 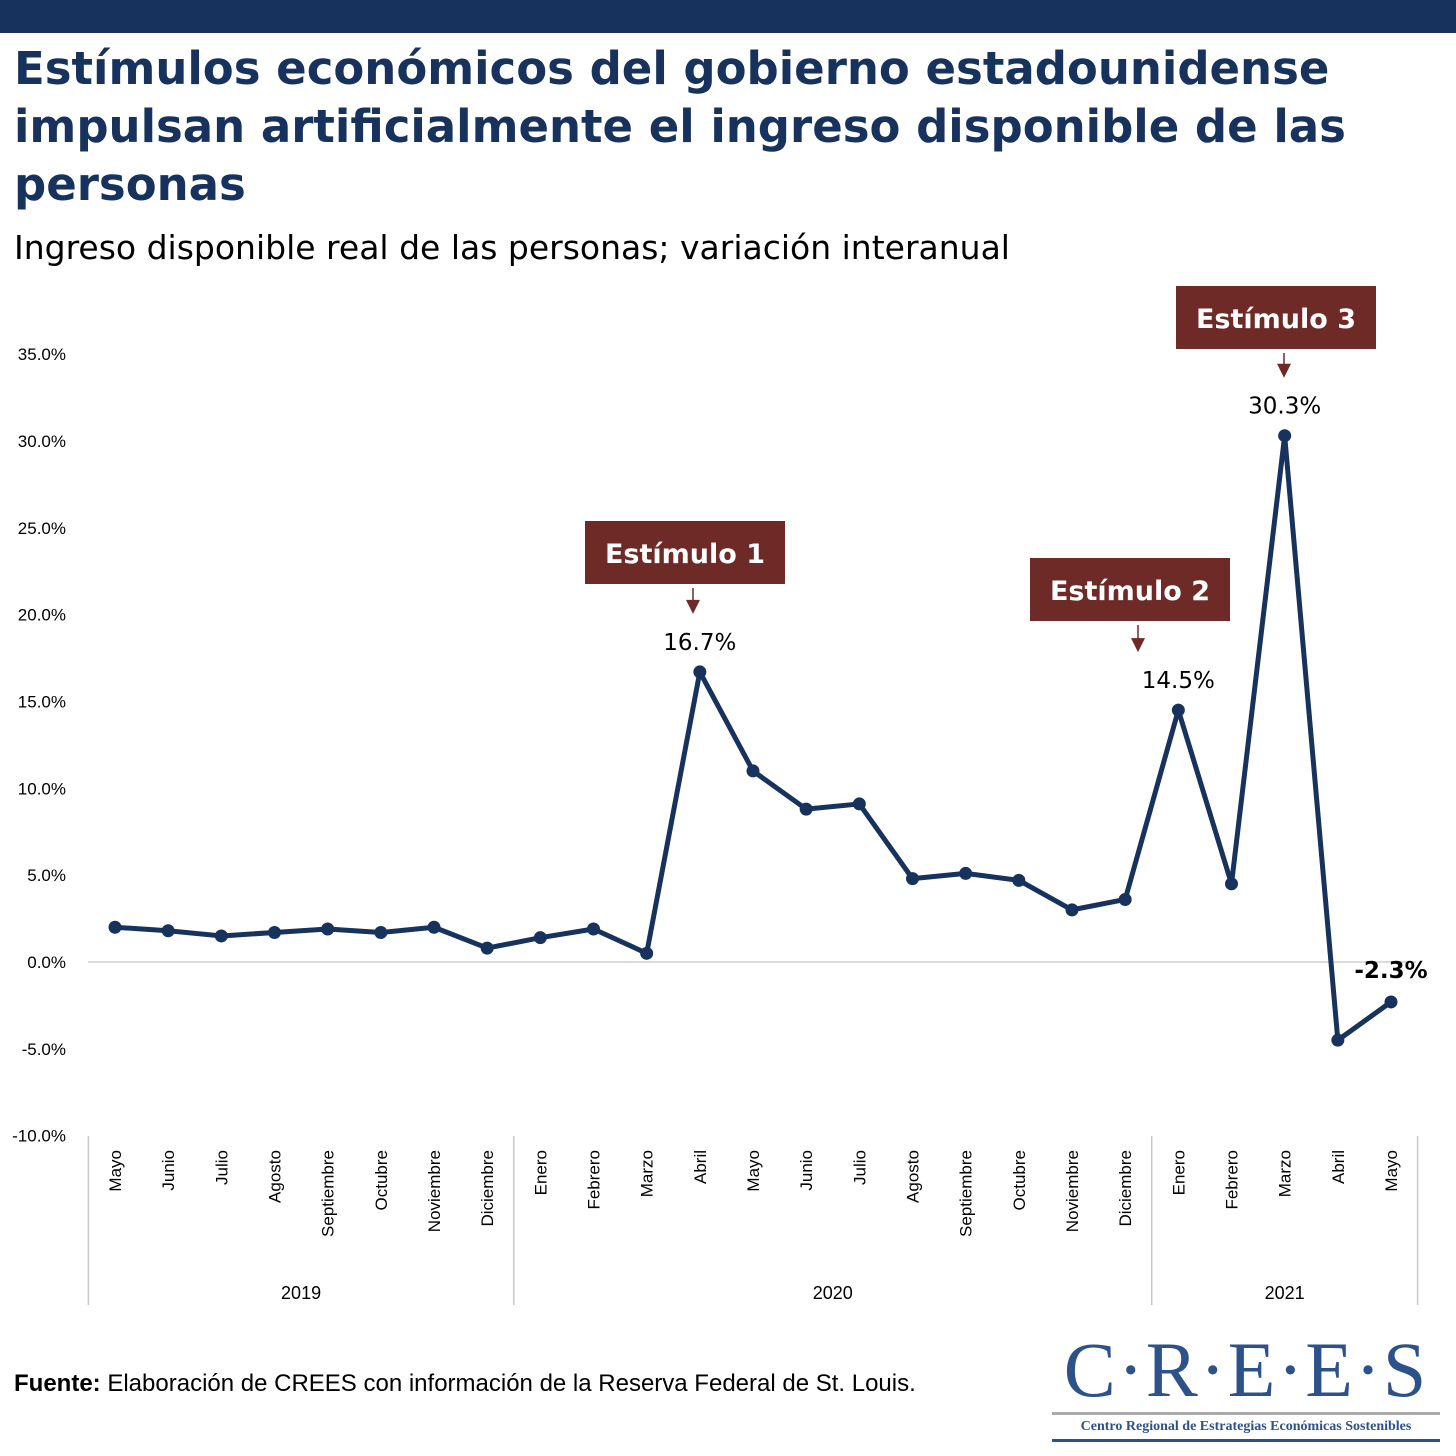 I want to click on y-tick-label: 20.0%, so click(x=42, y=615).